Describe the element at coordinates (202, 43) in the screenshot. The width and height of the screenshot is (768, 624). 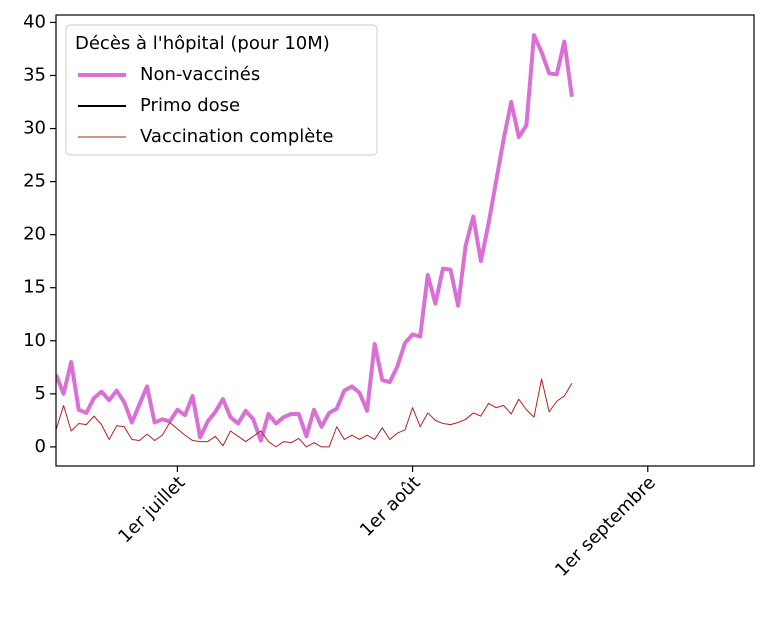
I see `legend-title: Décès à l'hôpital (pour 10M)` at that location.